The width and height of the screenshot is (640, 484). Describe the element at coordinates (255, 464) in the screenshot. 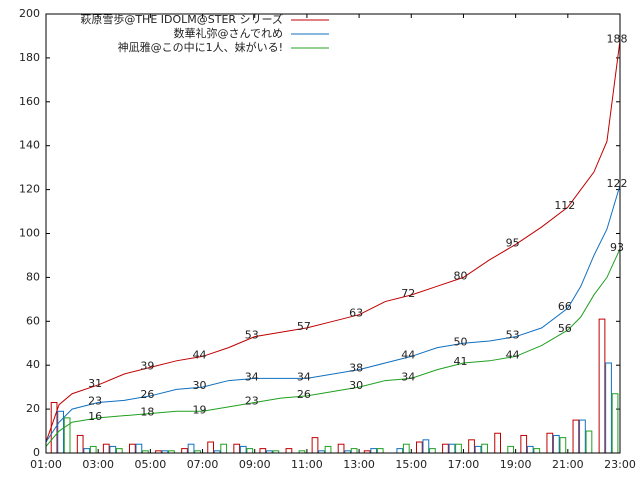

I see `x-tick-label: 09:00` at that location.